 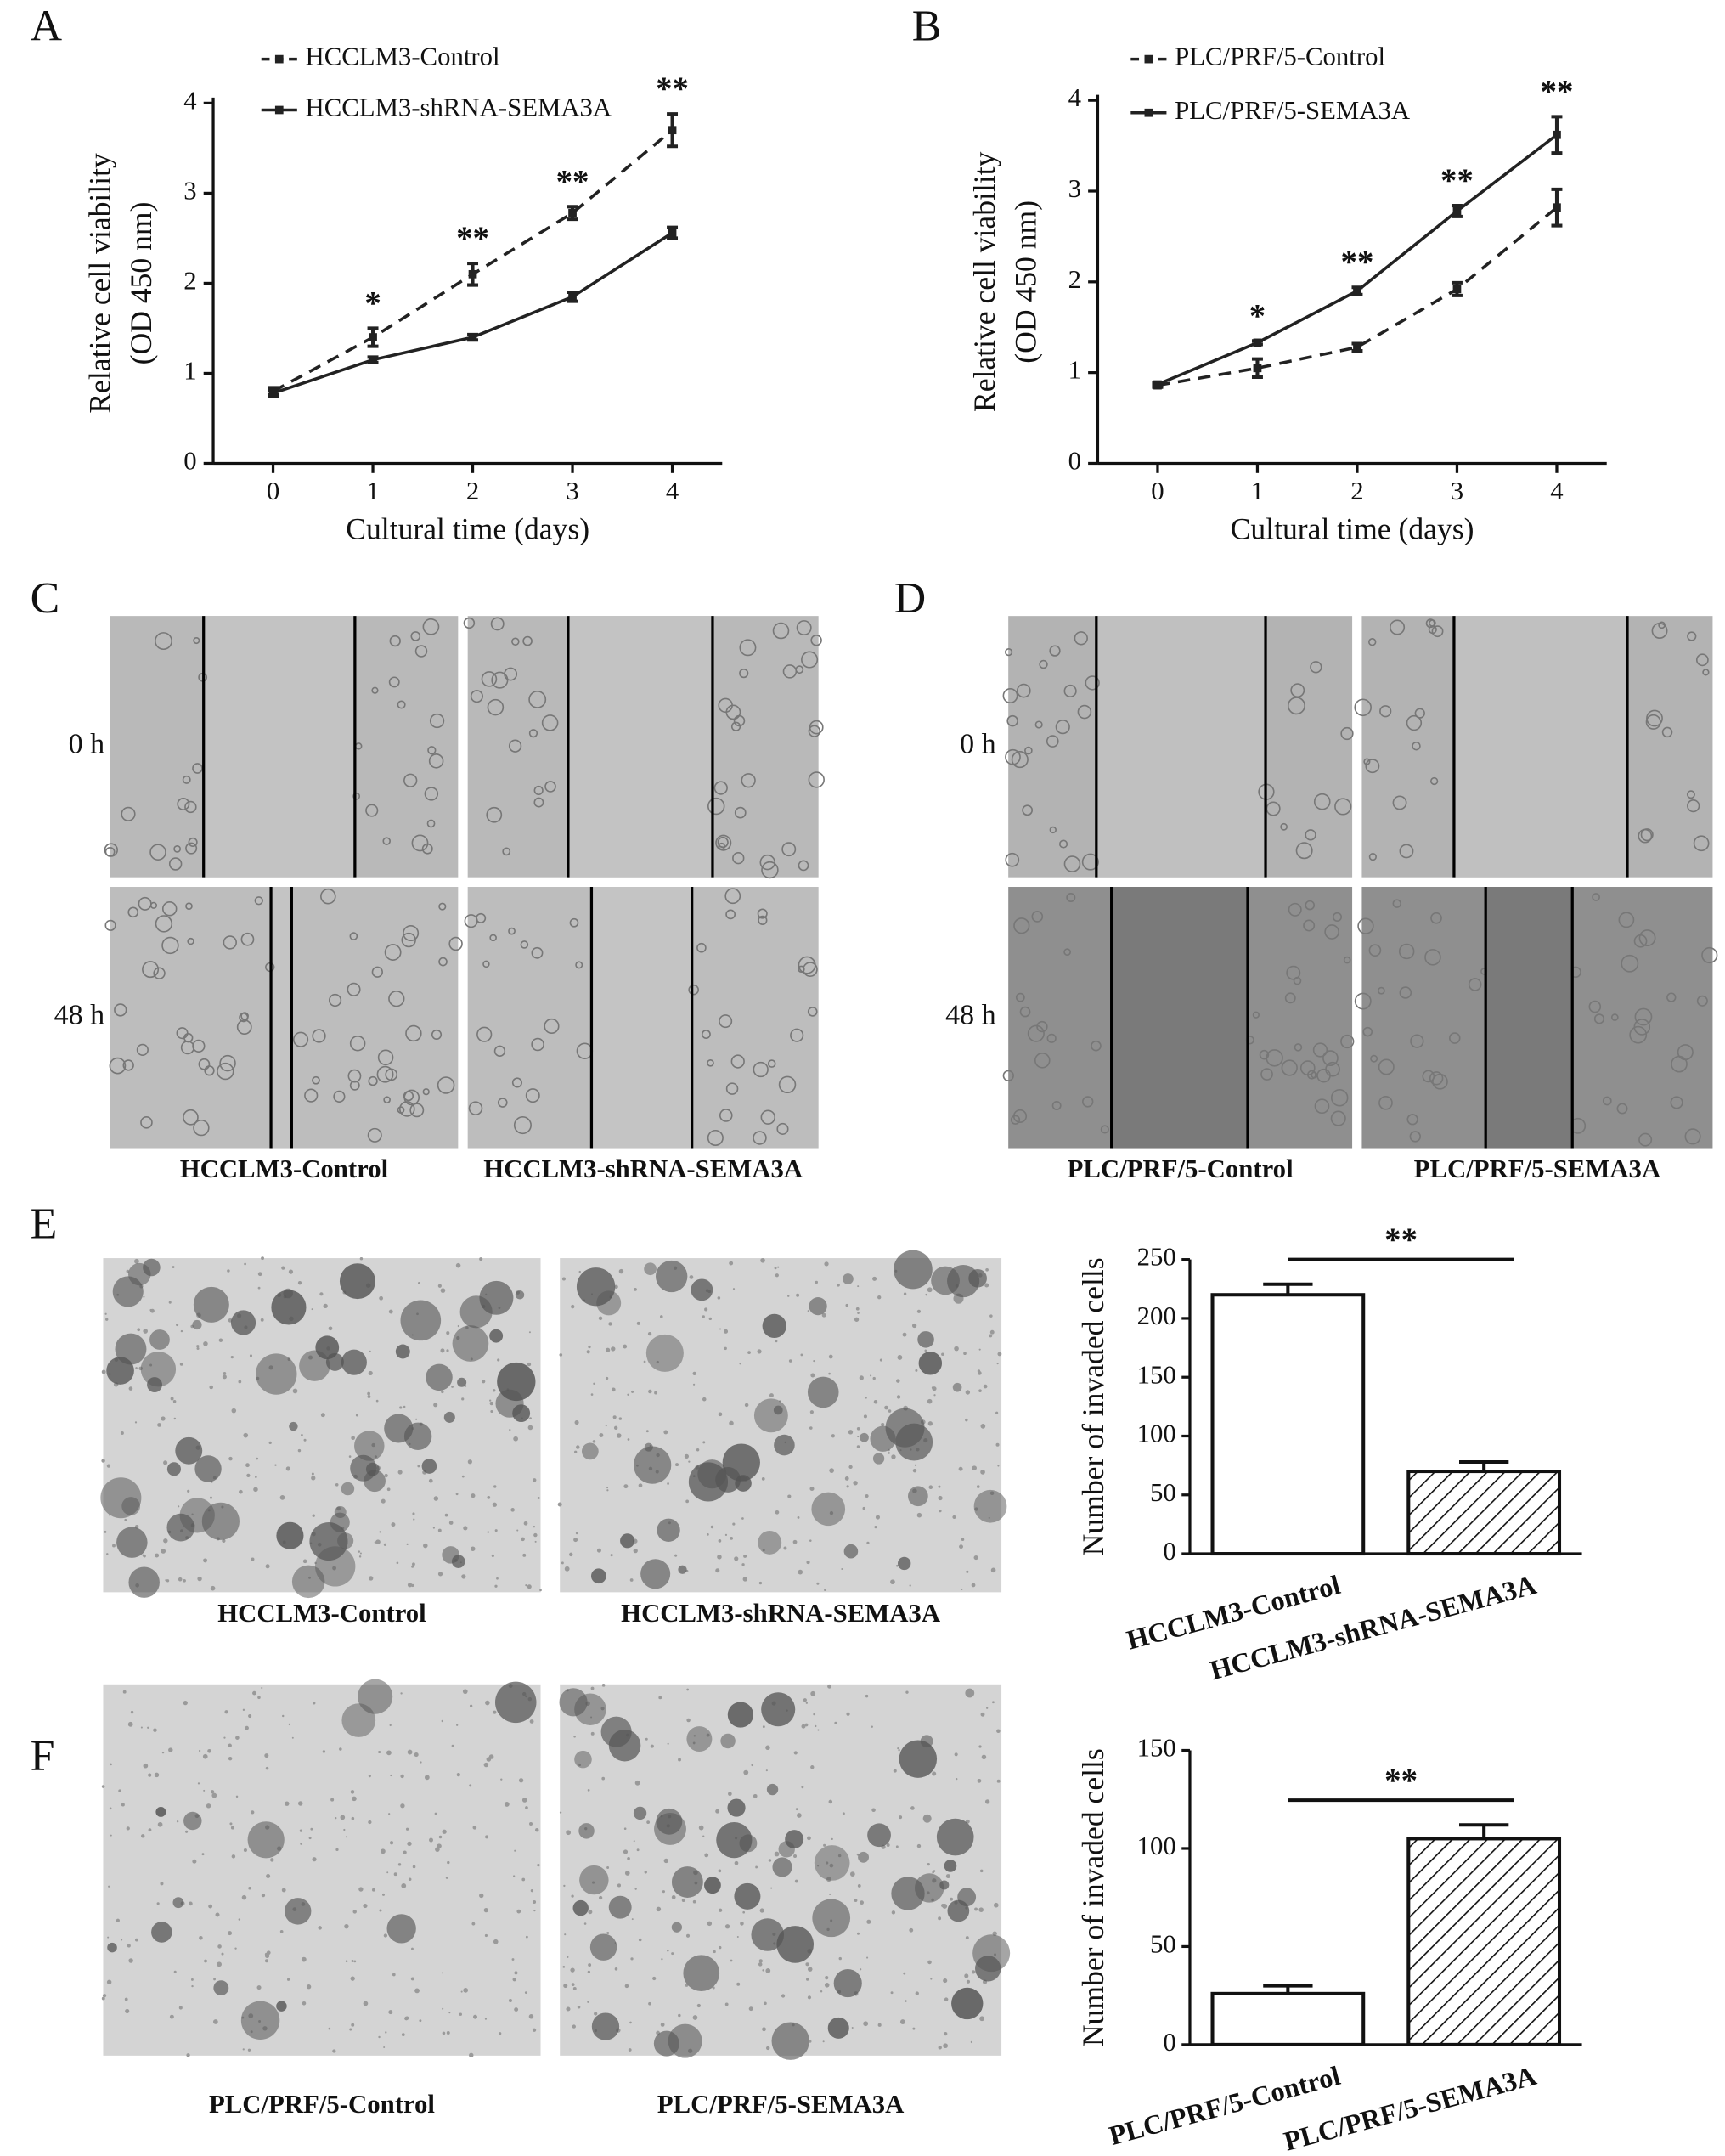 What do you see at coordinates (279, 110) in the screenshot?
I see `legend-marker` at bounding box center [279, 110].